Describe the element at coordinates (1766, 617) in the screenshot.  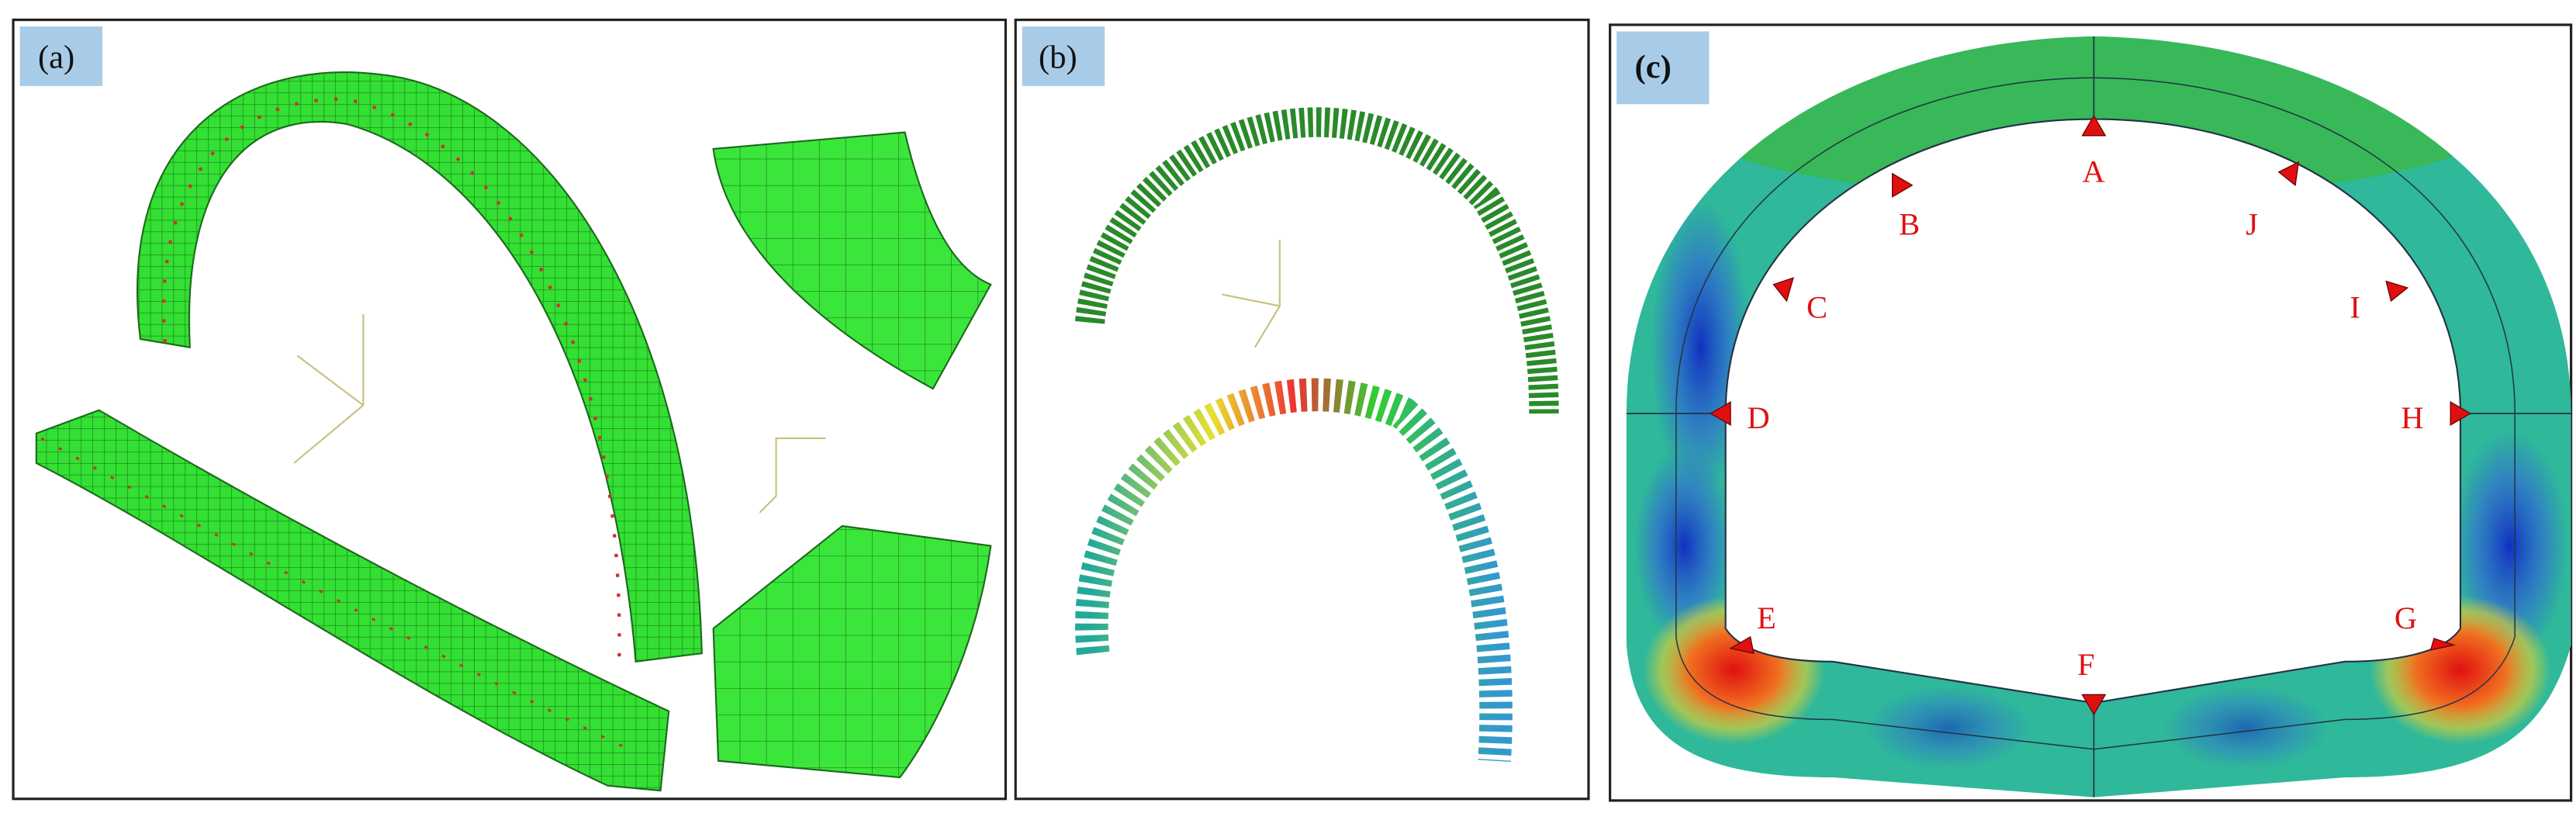
I see `point-label: E` at that location.